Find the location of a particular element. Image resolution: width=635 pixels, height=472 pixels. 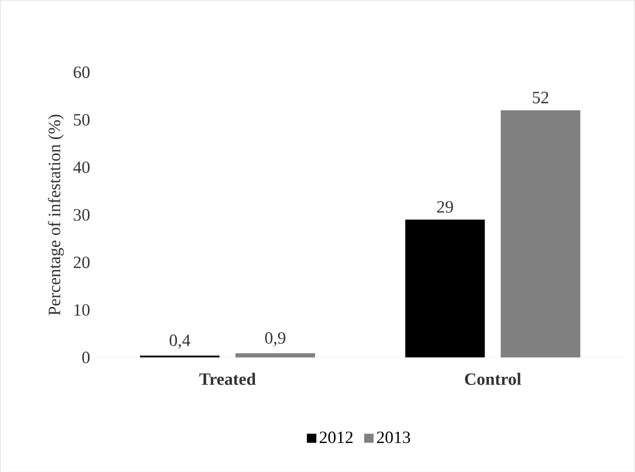

y-tick-label: 30 is located at coordinates (82, 214).